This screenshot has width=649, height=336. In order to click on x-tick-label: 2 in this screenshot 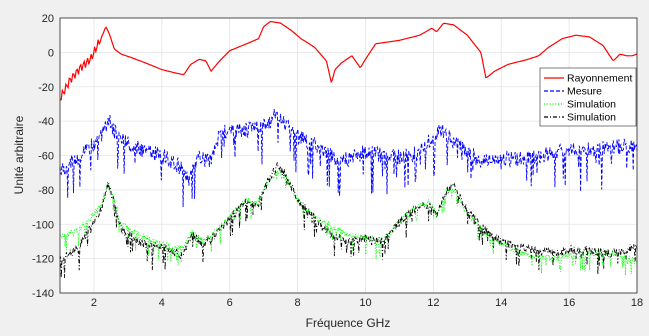, I will do `click(94, 303)`.